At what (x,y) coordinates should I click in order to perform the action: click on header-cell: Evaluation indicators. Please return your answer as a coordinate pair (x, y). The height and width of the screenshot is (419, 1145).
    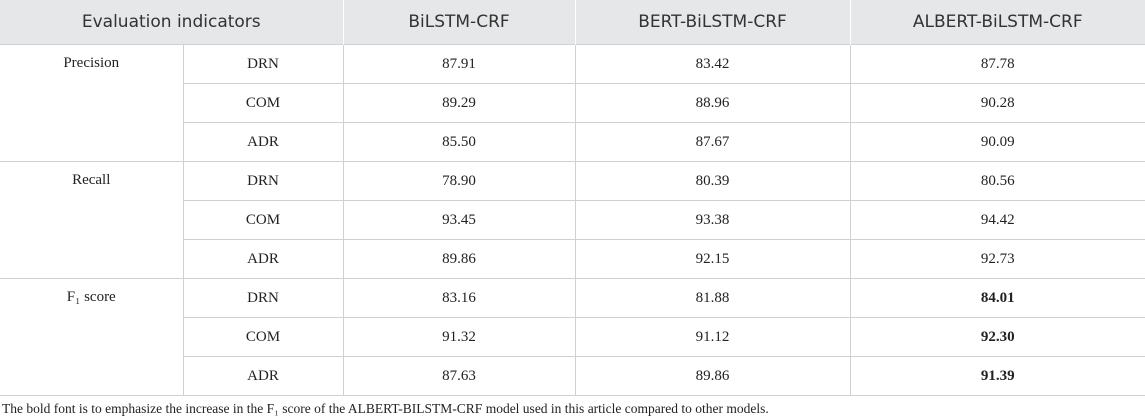
    Looking at the image, I should click on (172, 22).